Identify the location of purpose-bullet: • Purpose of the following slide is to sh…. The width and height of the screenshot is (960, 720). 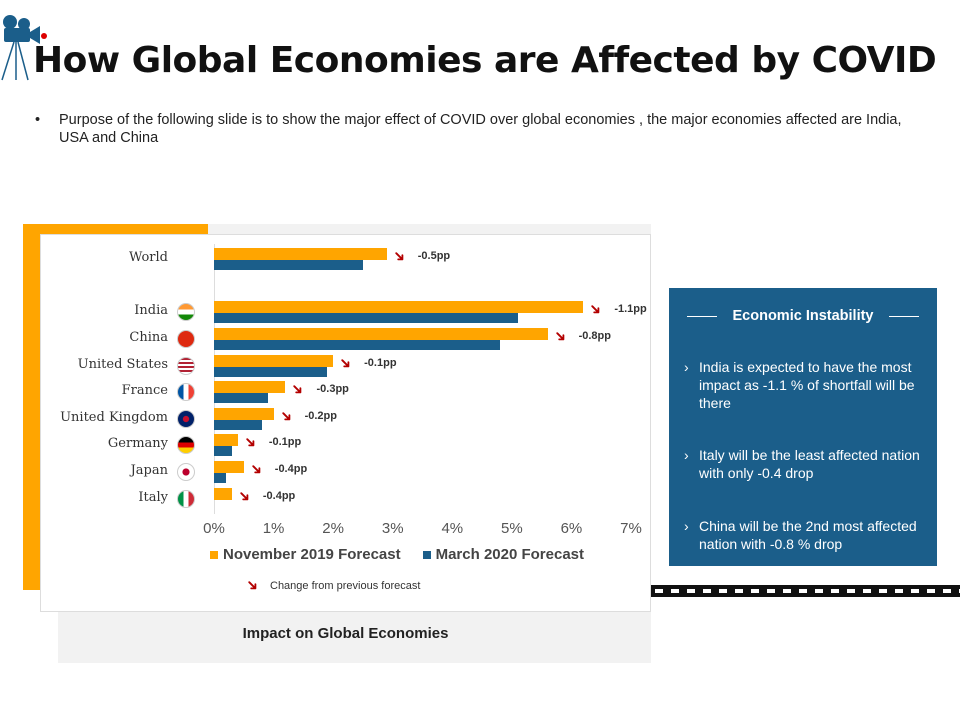
(480, 129).